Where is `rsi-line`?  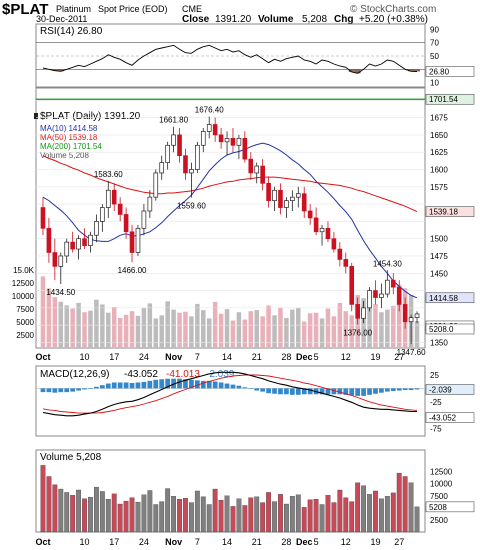
rsi-line is located at coordinates (230, 59).